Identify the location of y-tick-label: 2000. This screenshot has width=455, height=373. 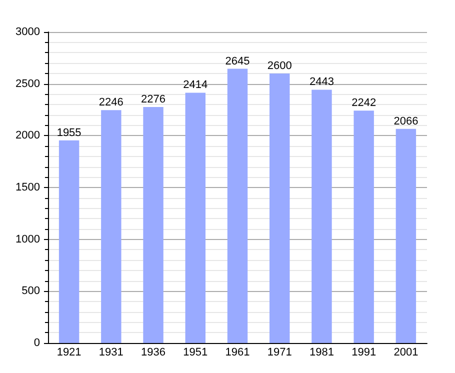
(28, 136).